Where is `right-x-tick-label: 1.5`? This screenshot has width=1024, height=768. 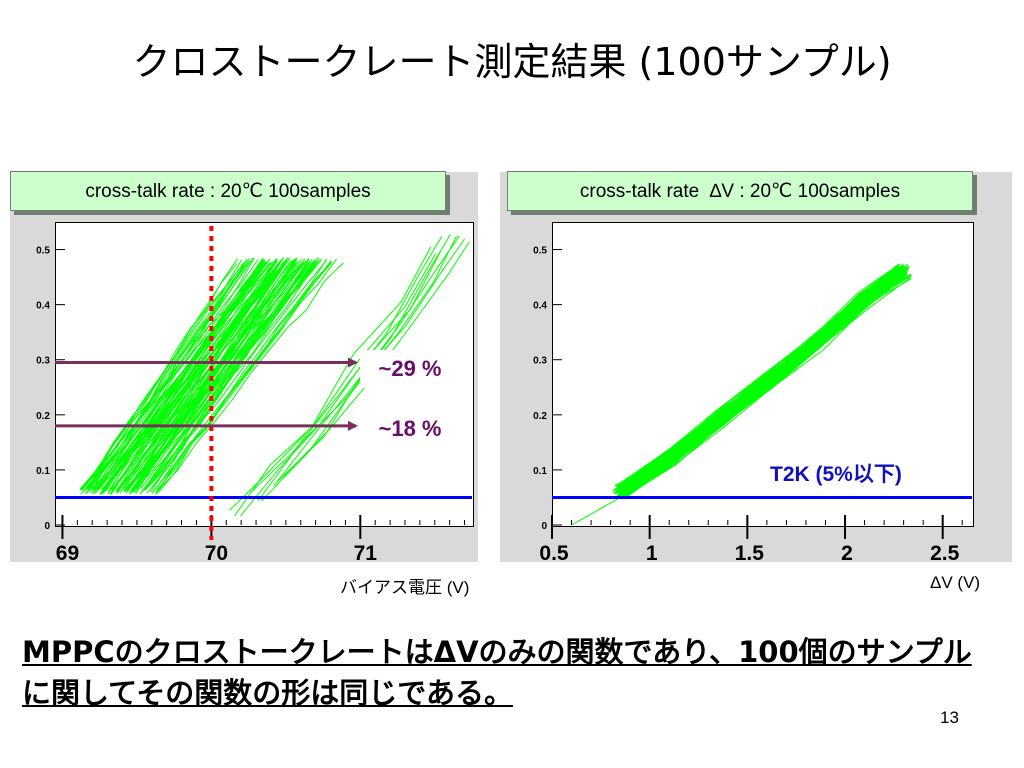
right-x-tick-label: 1.5 is located at coordinates (750, 553).